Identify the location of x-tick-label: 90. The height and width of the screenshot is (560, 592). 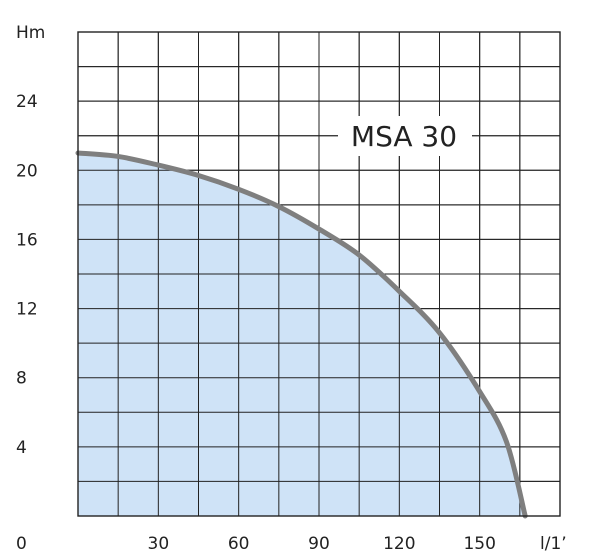
(319, 544).